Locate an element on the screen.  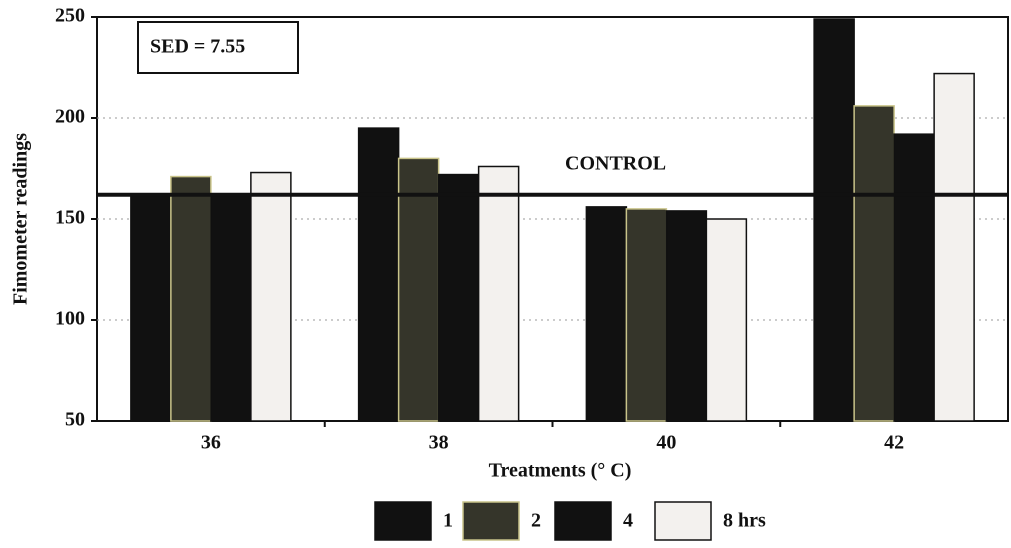
y-axis-label: Fimometer readings is located at coordinates (21, 219).